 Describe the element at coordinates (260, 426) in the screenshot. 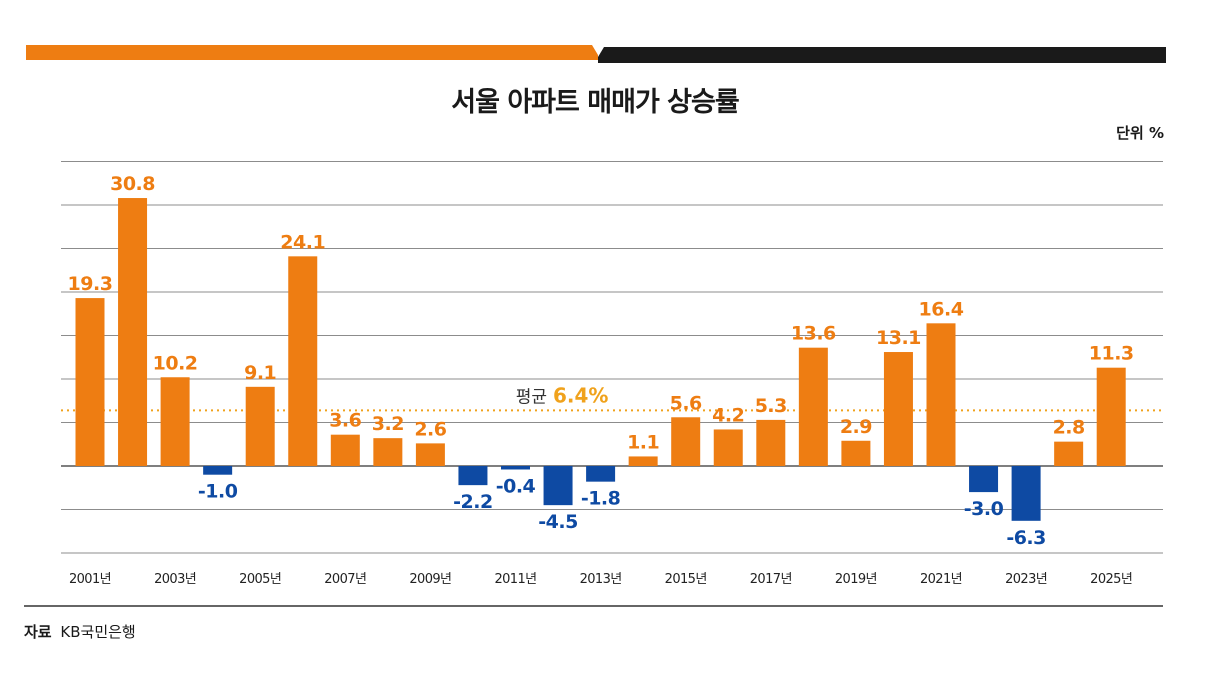

I see `bar-2005` at that location.